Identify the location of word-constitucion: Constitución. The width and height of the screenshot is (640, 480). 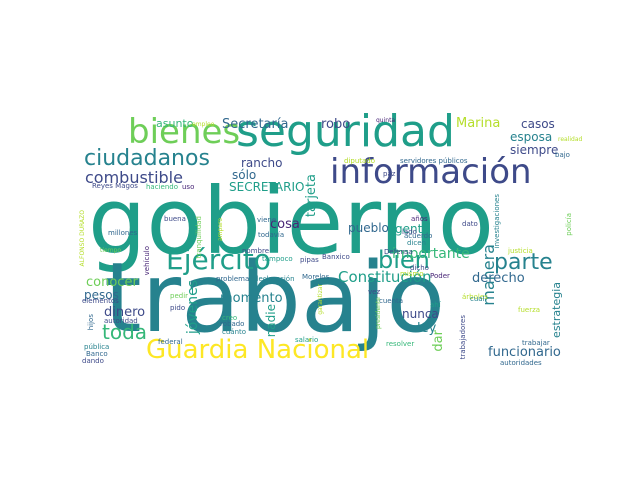
(385, 277).